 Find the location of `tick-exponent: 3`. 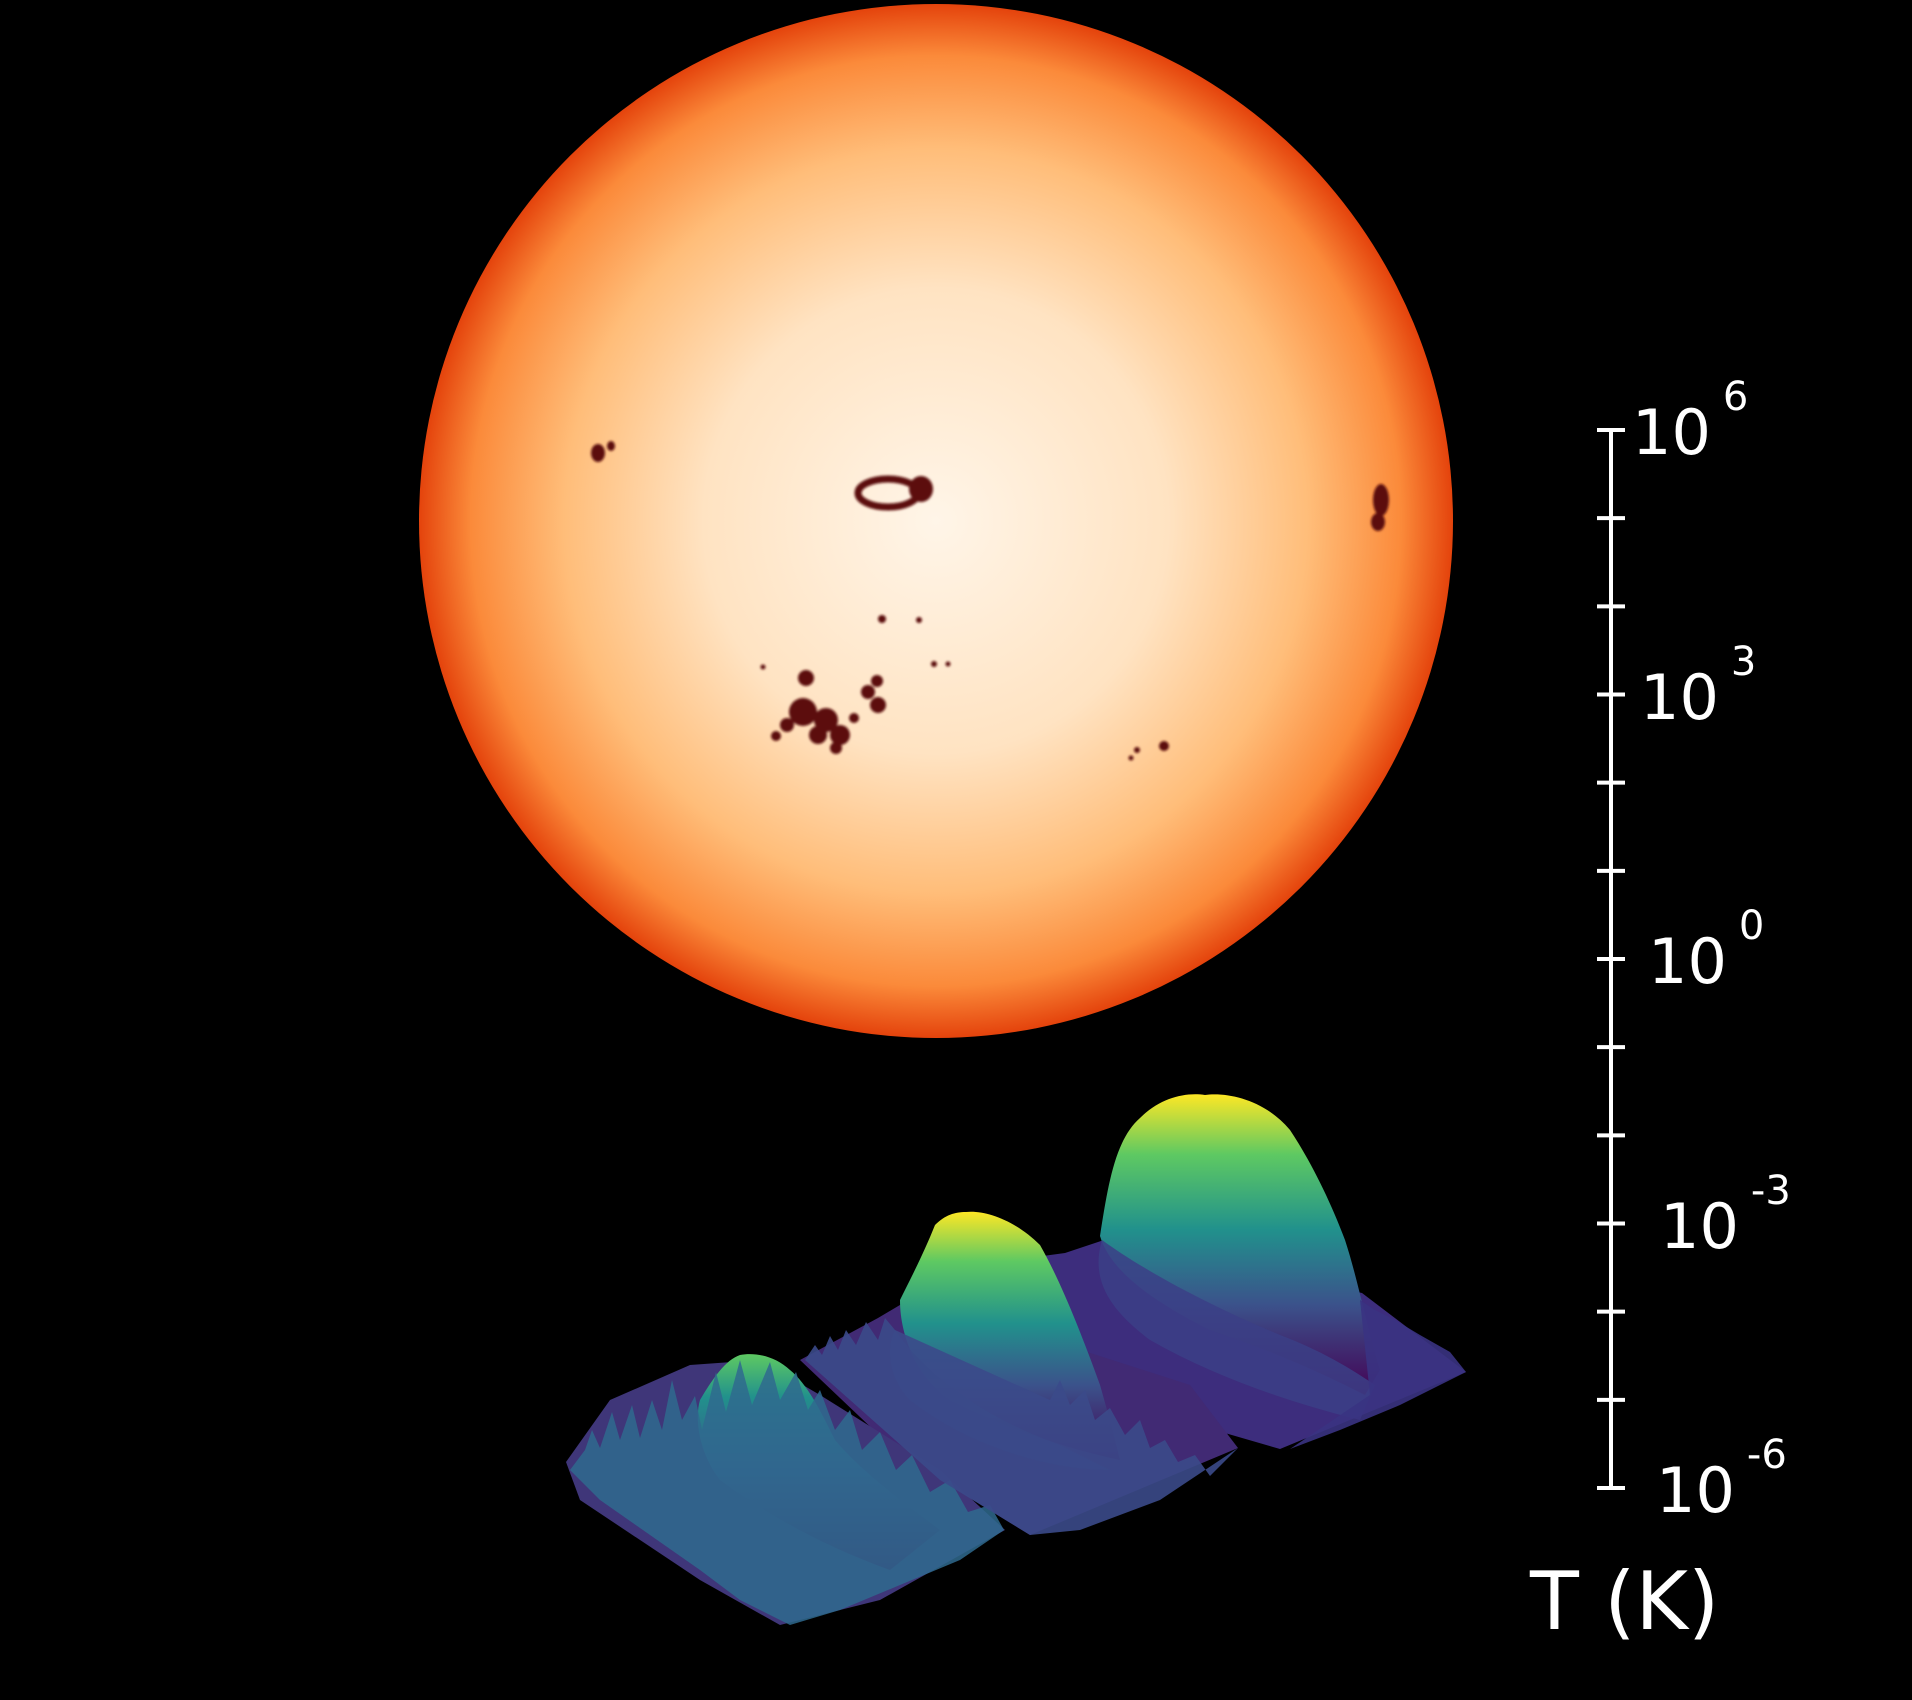

tick-exponent: 3 is located at coordinates (1743, 661).